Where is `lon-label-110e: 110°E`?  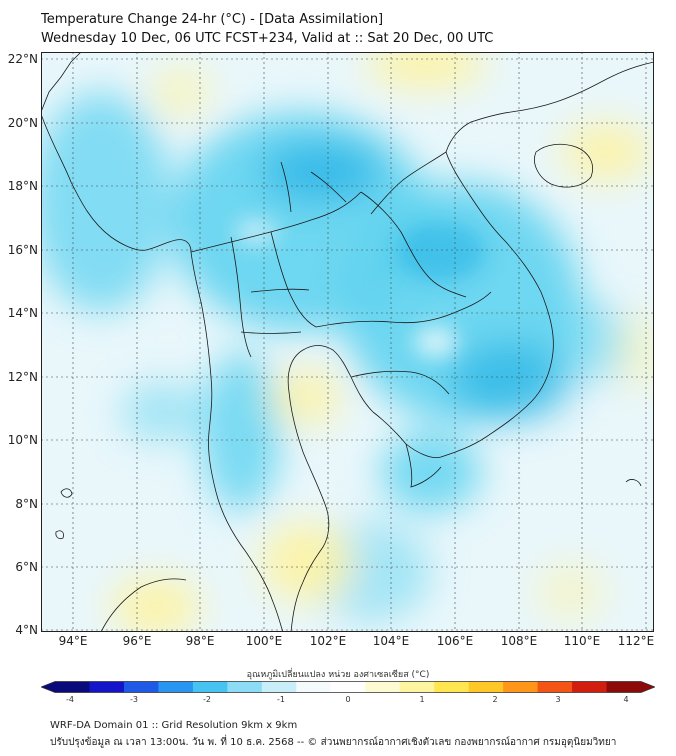
lon-label-110e: 110°E is located at coordinates (582, 641).